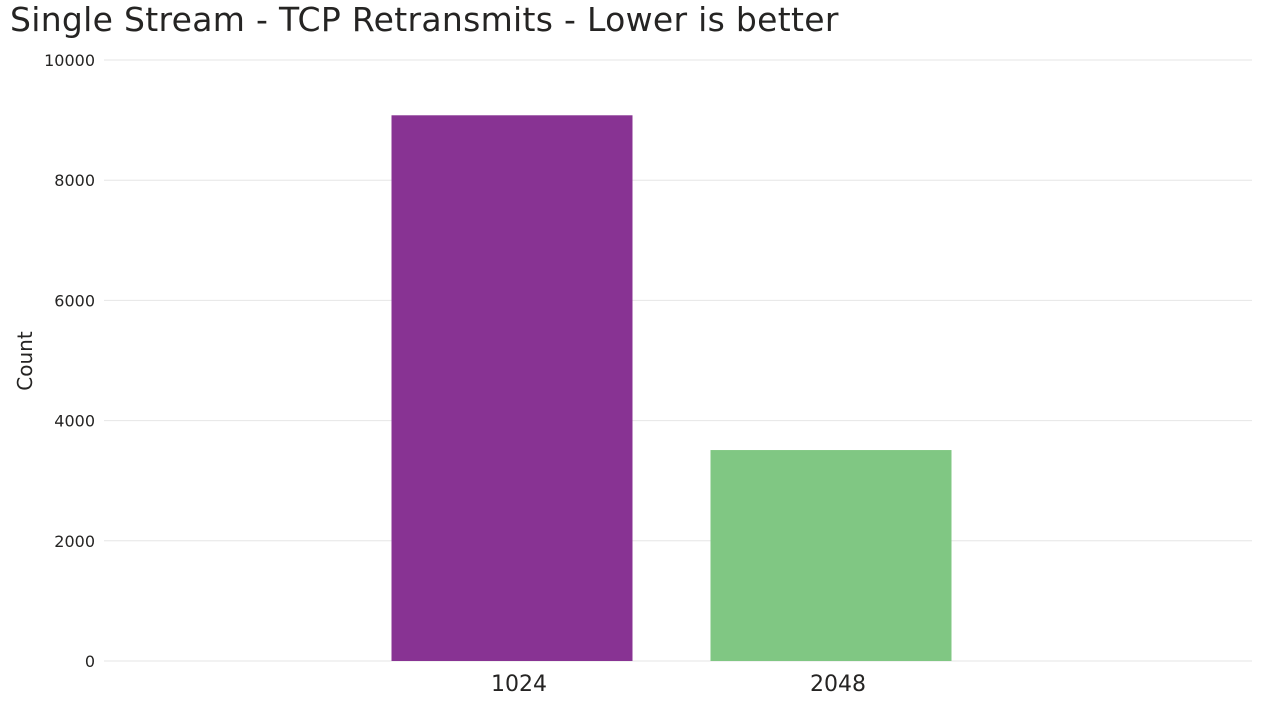 Image resolution: width=1262 pixels, height=720 pixels. Describe the element at coordinates (69, 361) in the screenshot. I see `y-axis-ticks: 0 2000 4000 6000 8000 10000` at that location.